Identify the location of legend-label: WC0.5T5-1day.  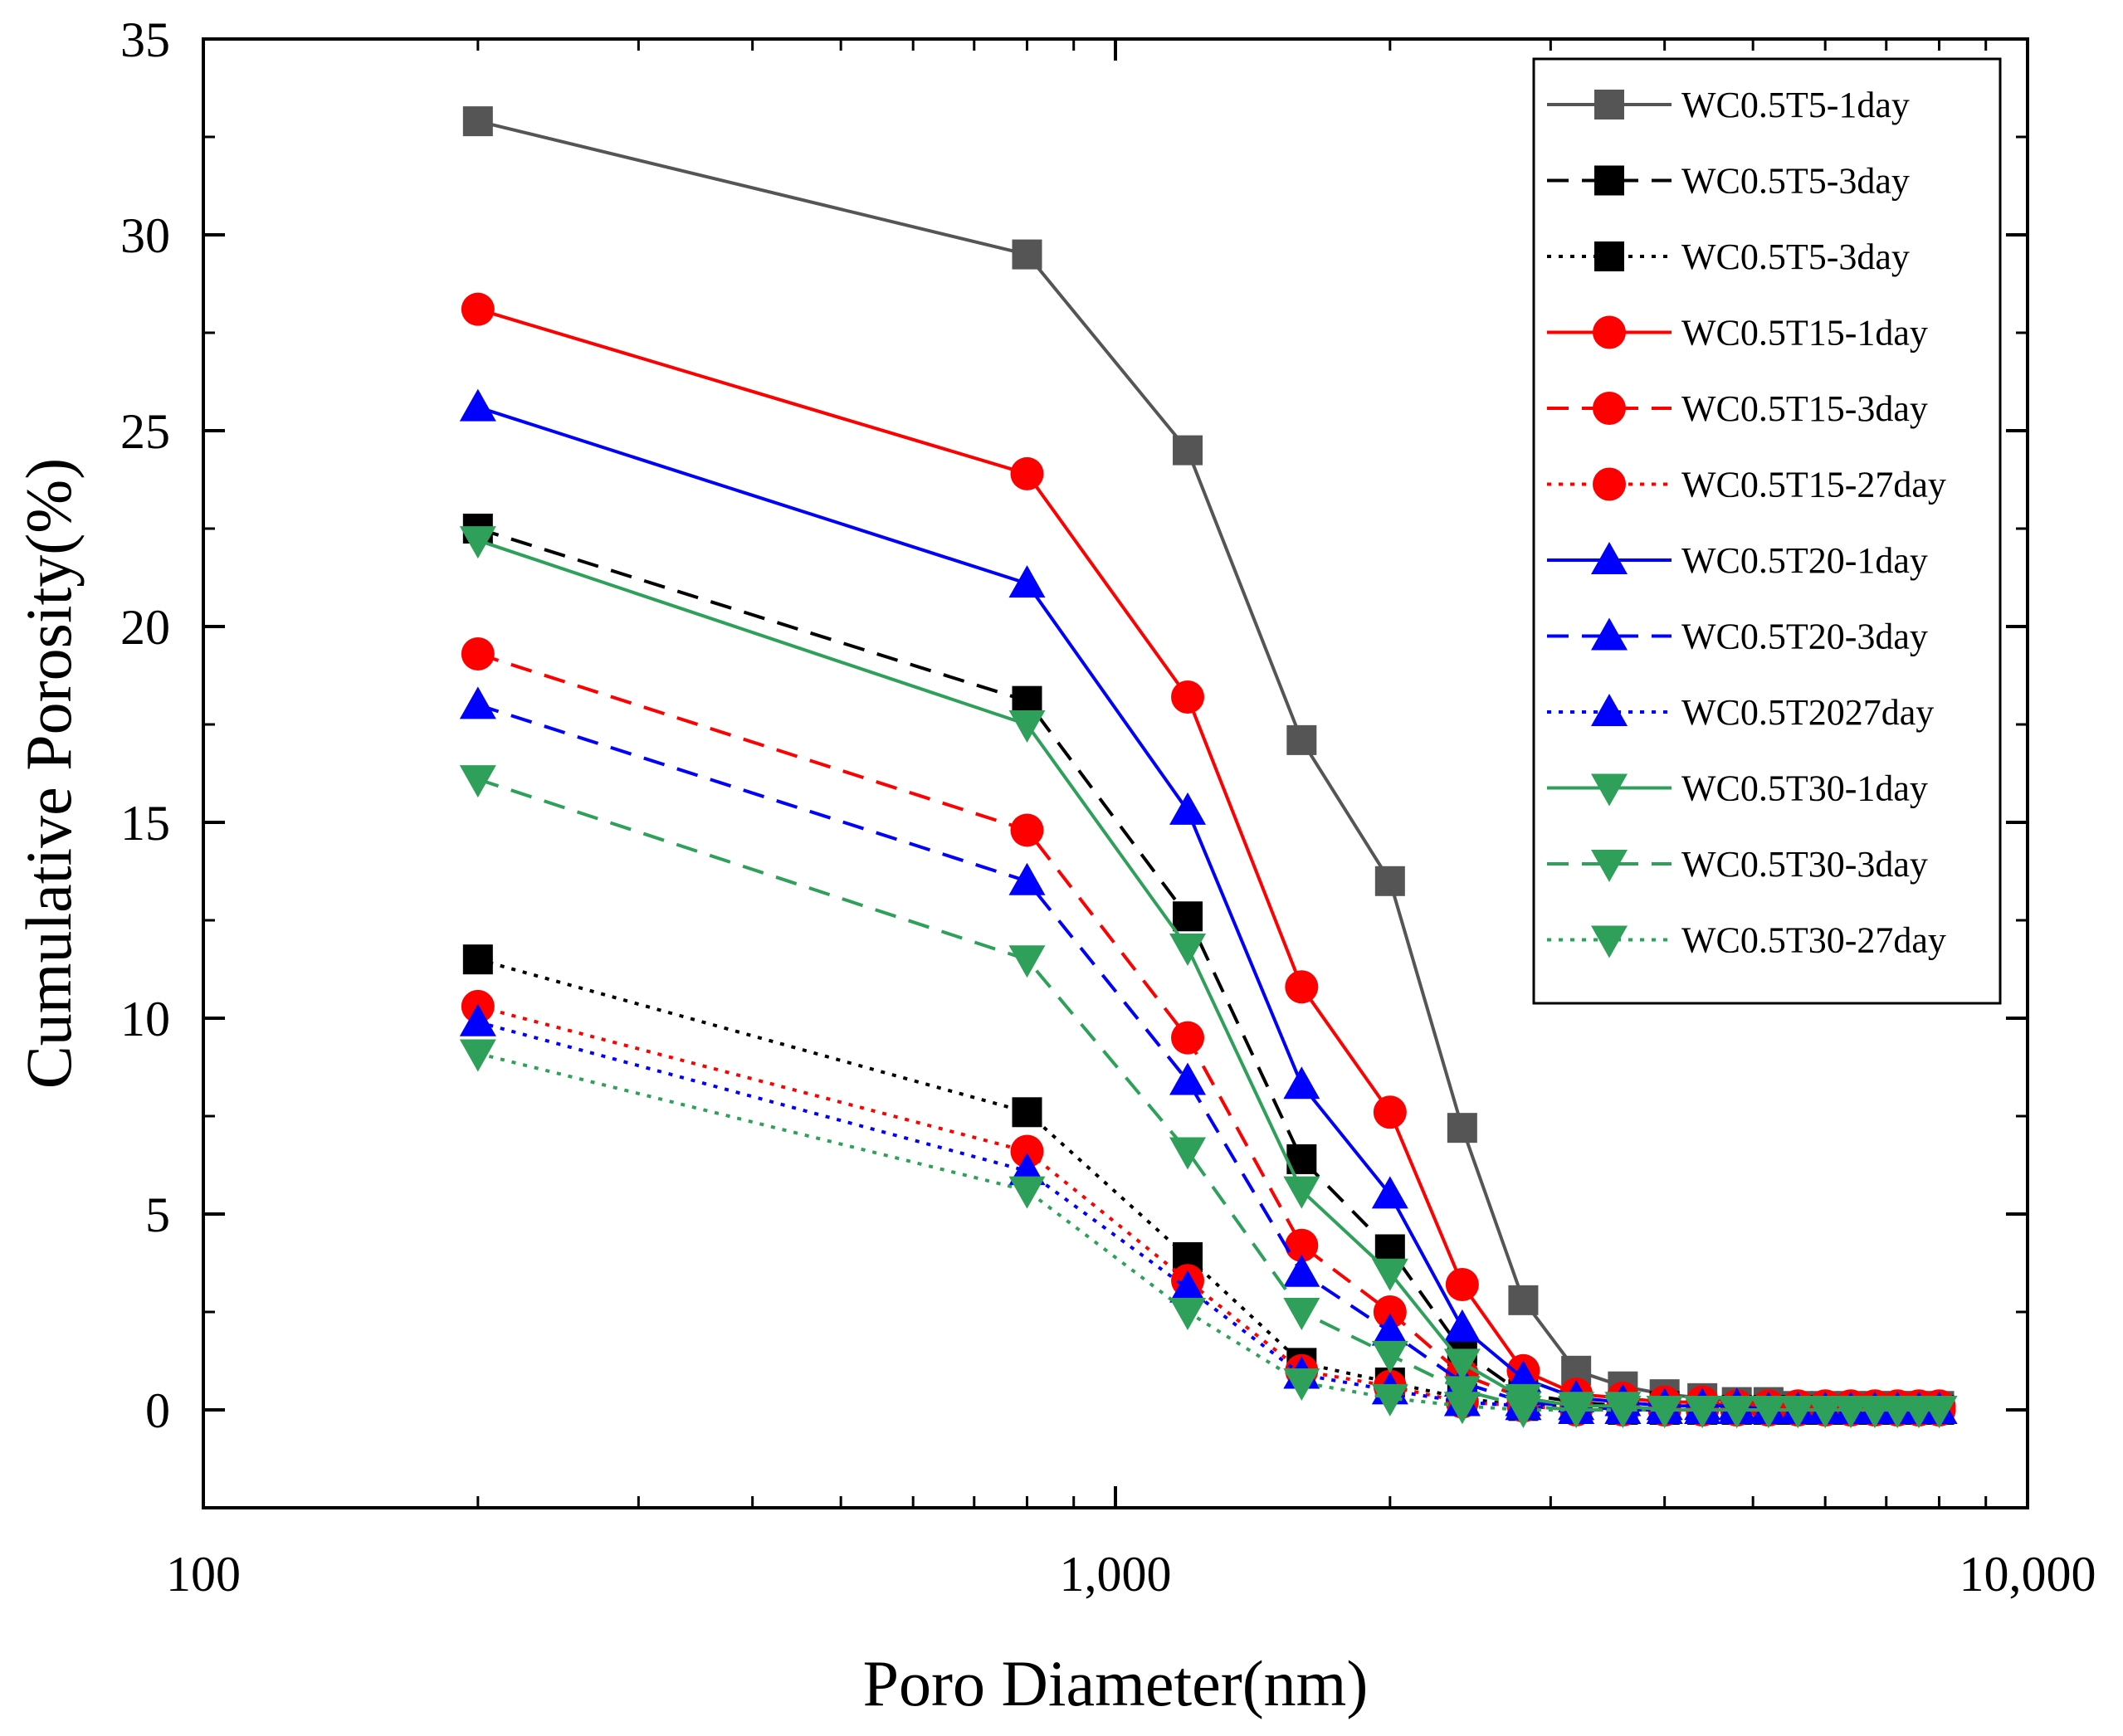
(1795, 105).